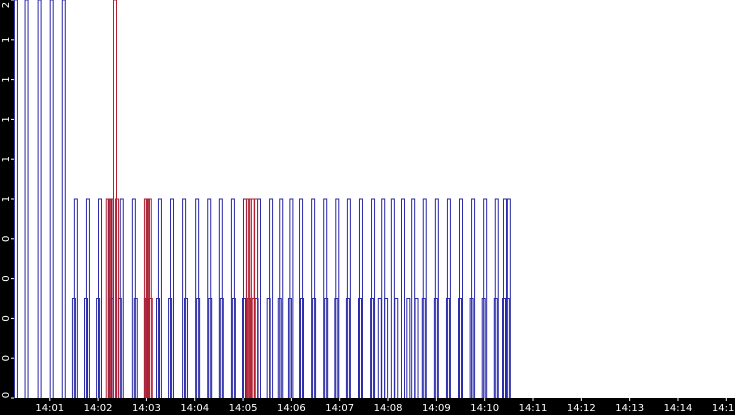 The width and height of the screenshot is (735, 415). Describe the element at coordinates (291, 408) in the screenshot. I see `x-tick-label: 14:06` at that location.